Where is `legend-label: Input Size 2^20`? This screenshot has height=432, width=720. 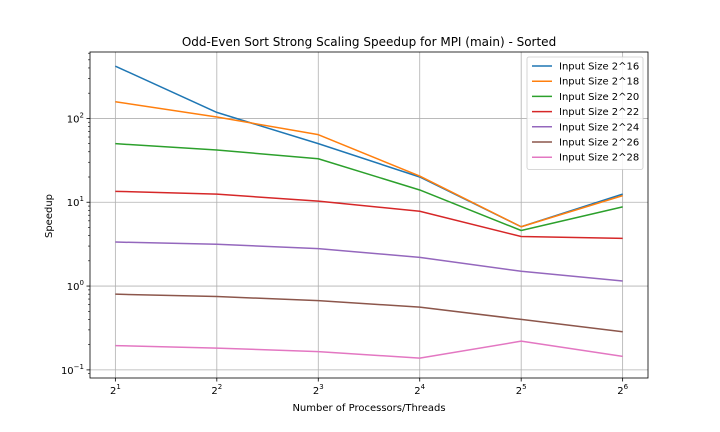
legend-label: Input Size 2^20 is located at coordinates (599, 97).